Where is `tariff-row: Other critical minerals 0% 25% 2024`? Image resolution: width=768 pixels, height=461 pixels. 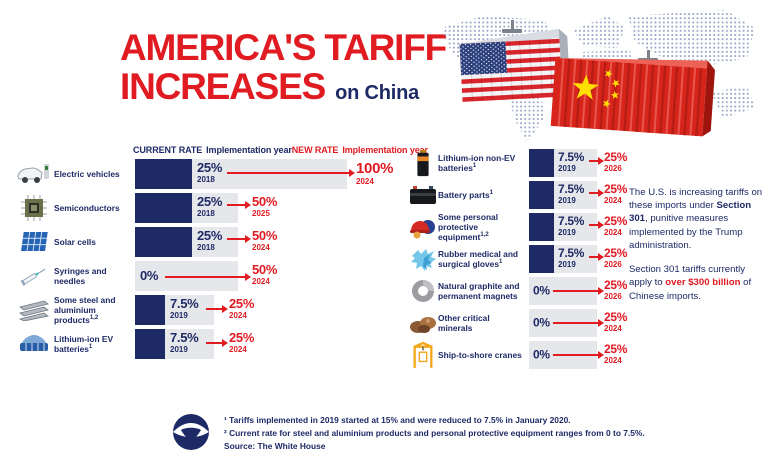 tariff-row: Other critical minerals 0% 25% 2024 is located at coordinates (526, 323).